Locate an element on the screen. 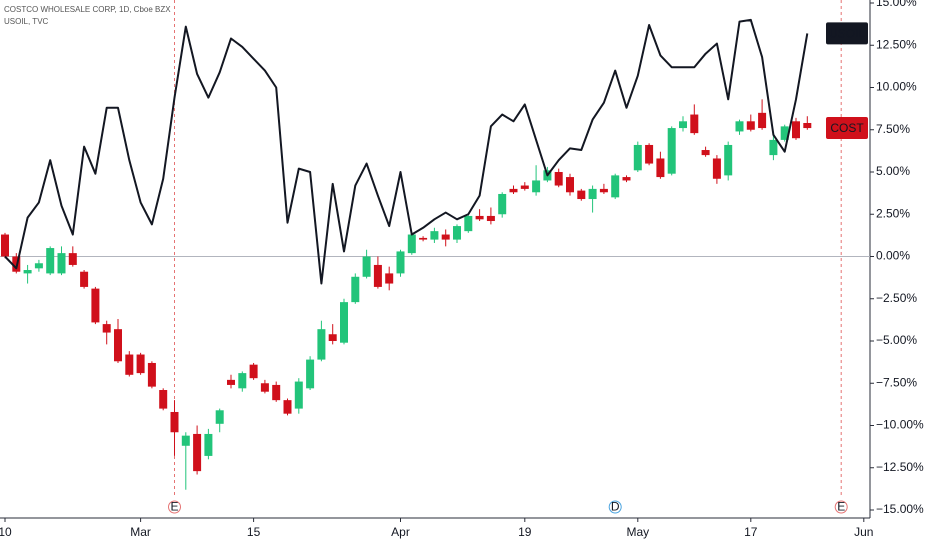 This screenshot has width=932, height=550. y-tick-label: 15.00% is located at coordinates (896, 4).